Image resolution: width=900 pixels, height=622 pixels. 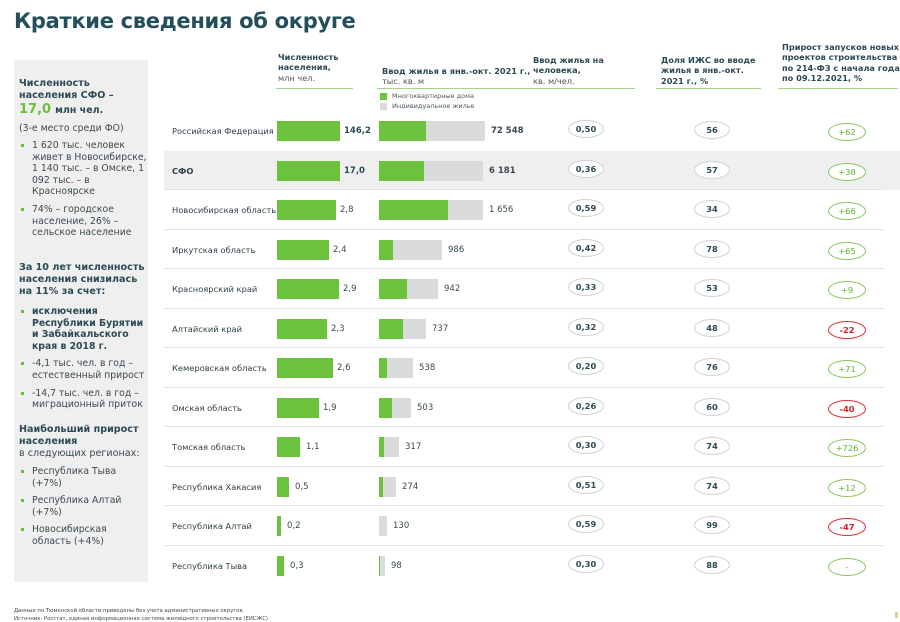 I want to click on per-capita-badge: 0,50, so click(x=586, y=129).